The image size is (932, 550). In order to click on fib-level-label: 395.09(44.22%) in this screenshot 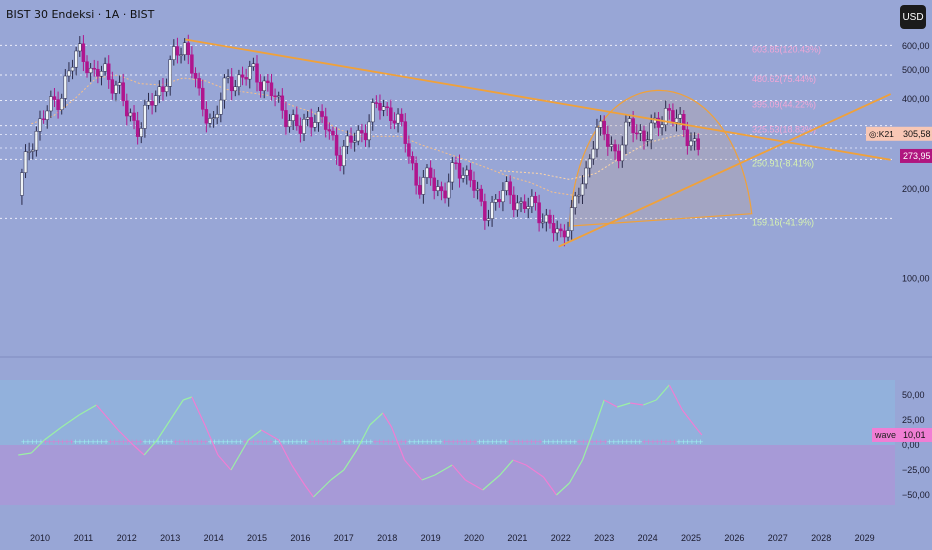, I will do `click(784, 104)`.